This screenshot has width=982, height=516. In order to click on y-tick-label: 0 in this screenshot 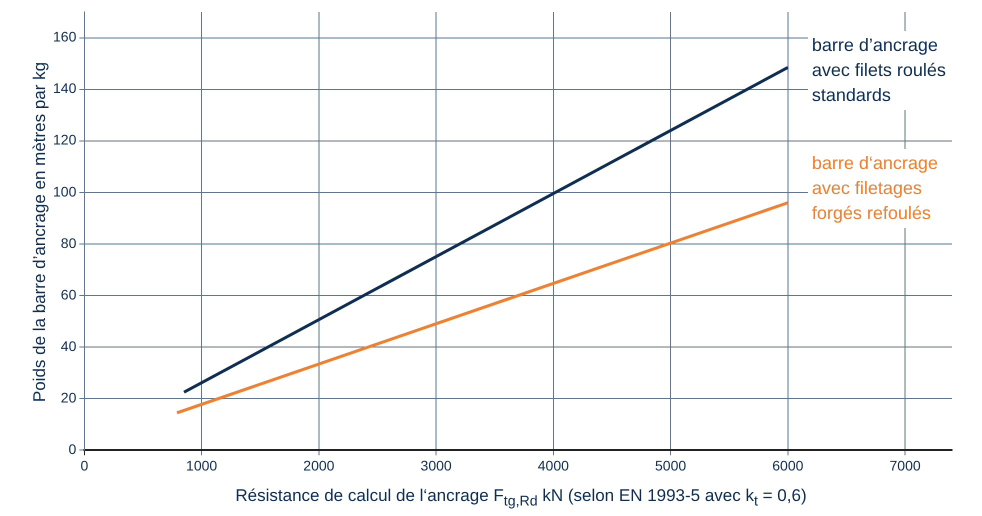, I will do `click(72, 449)`.